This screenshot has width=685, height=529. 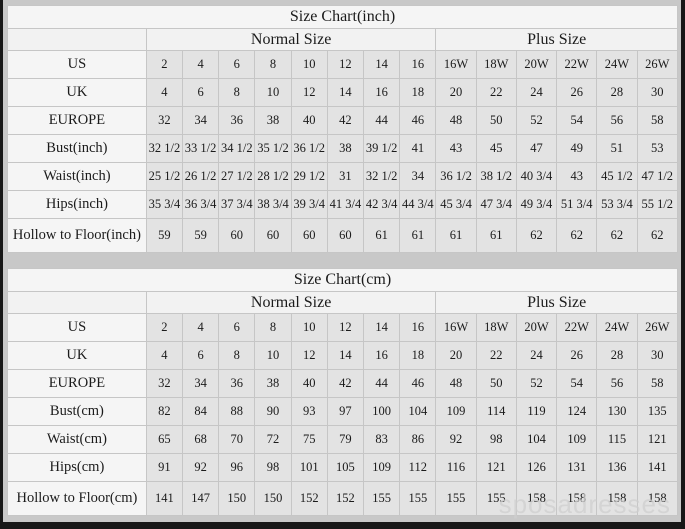 I want to click on size-cell: 150, so click(x=237, y=498).